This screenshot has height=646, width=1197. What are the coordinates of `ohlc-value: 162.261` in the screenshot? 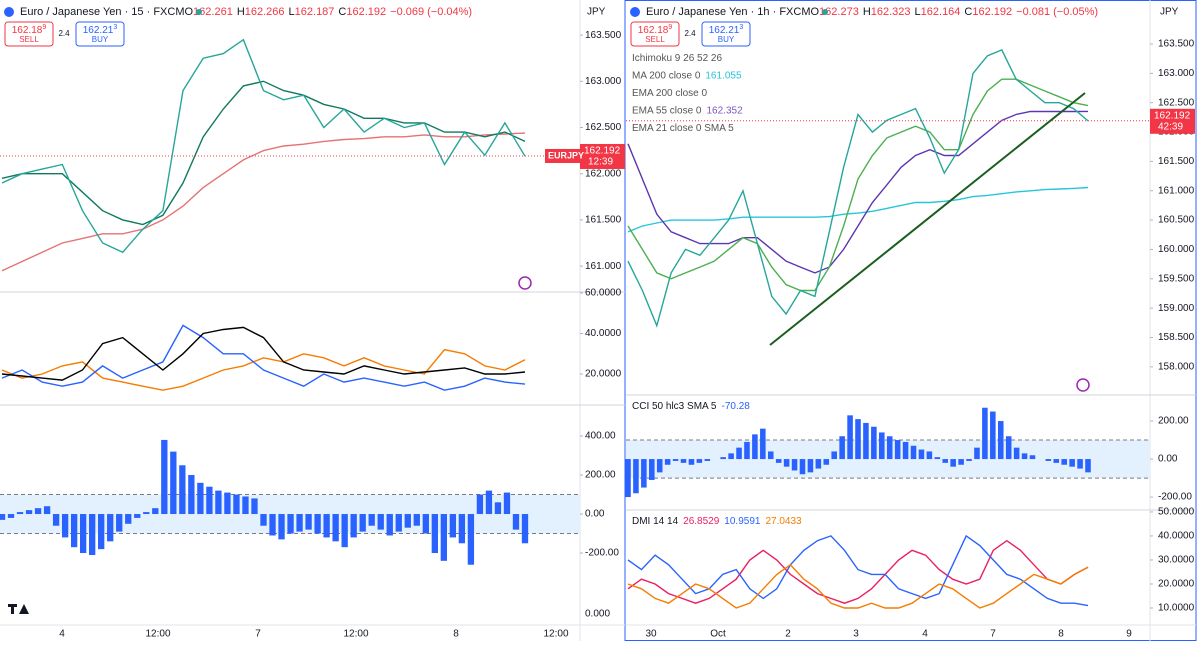 It's located at (213, 12).